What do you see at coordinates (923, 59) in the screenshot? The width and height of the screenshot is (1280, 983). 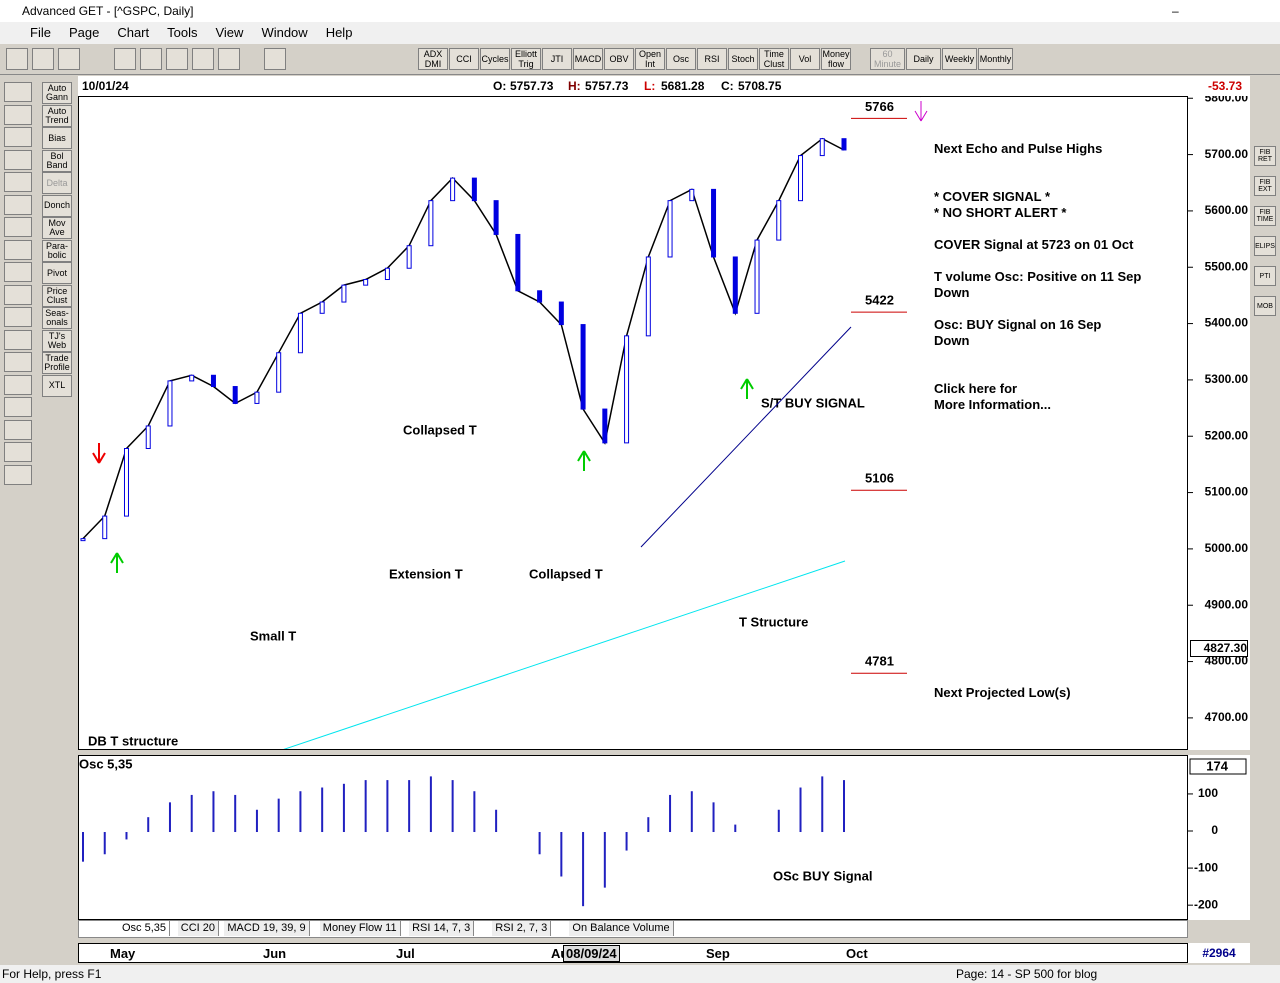 I see `period-button: Daily` at bounding box center [923, 59].